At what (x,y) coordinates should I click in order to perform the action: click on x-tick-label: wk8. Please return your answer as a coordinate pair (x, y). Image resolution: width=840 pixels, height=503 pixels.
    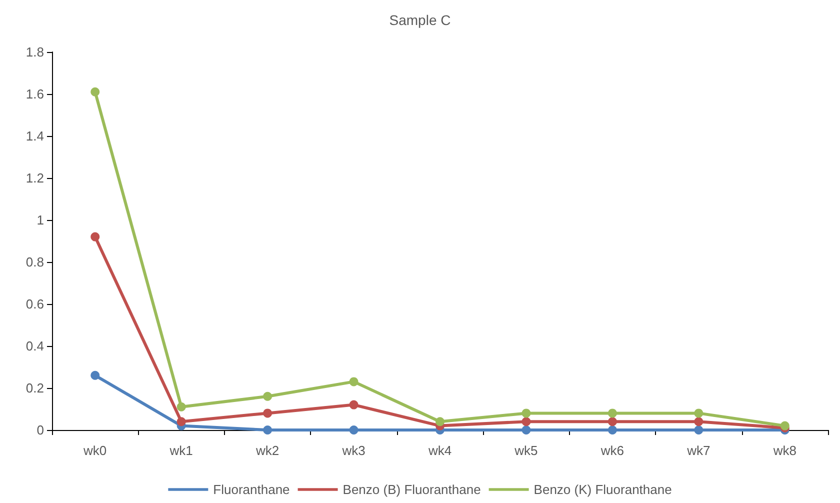
    Looking at the image, I should click on (784, 450).